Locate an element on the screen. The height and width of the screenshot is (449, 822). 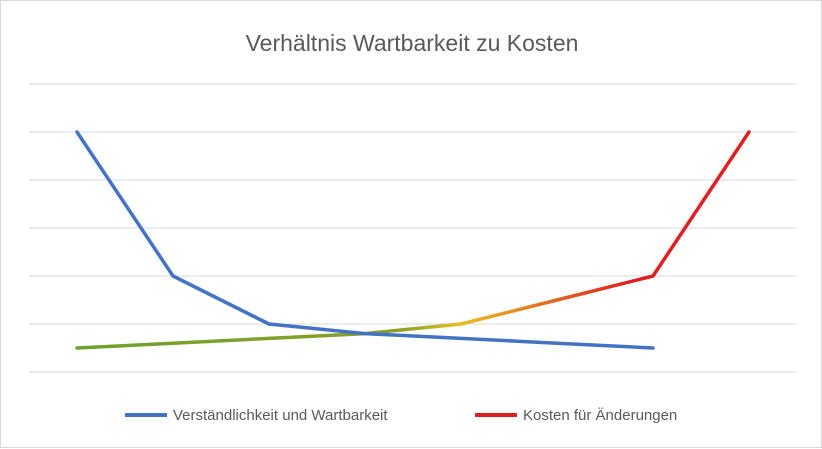
legend-label-kosten: Kosten für Änderungen is located at coordinates (600, 415).